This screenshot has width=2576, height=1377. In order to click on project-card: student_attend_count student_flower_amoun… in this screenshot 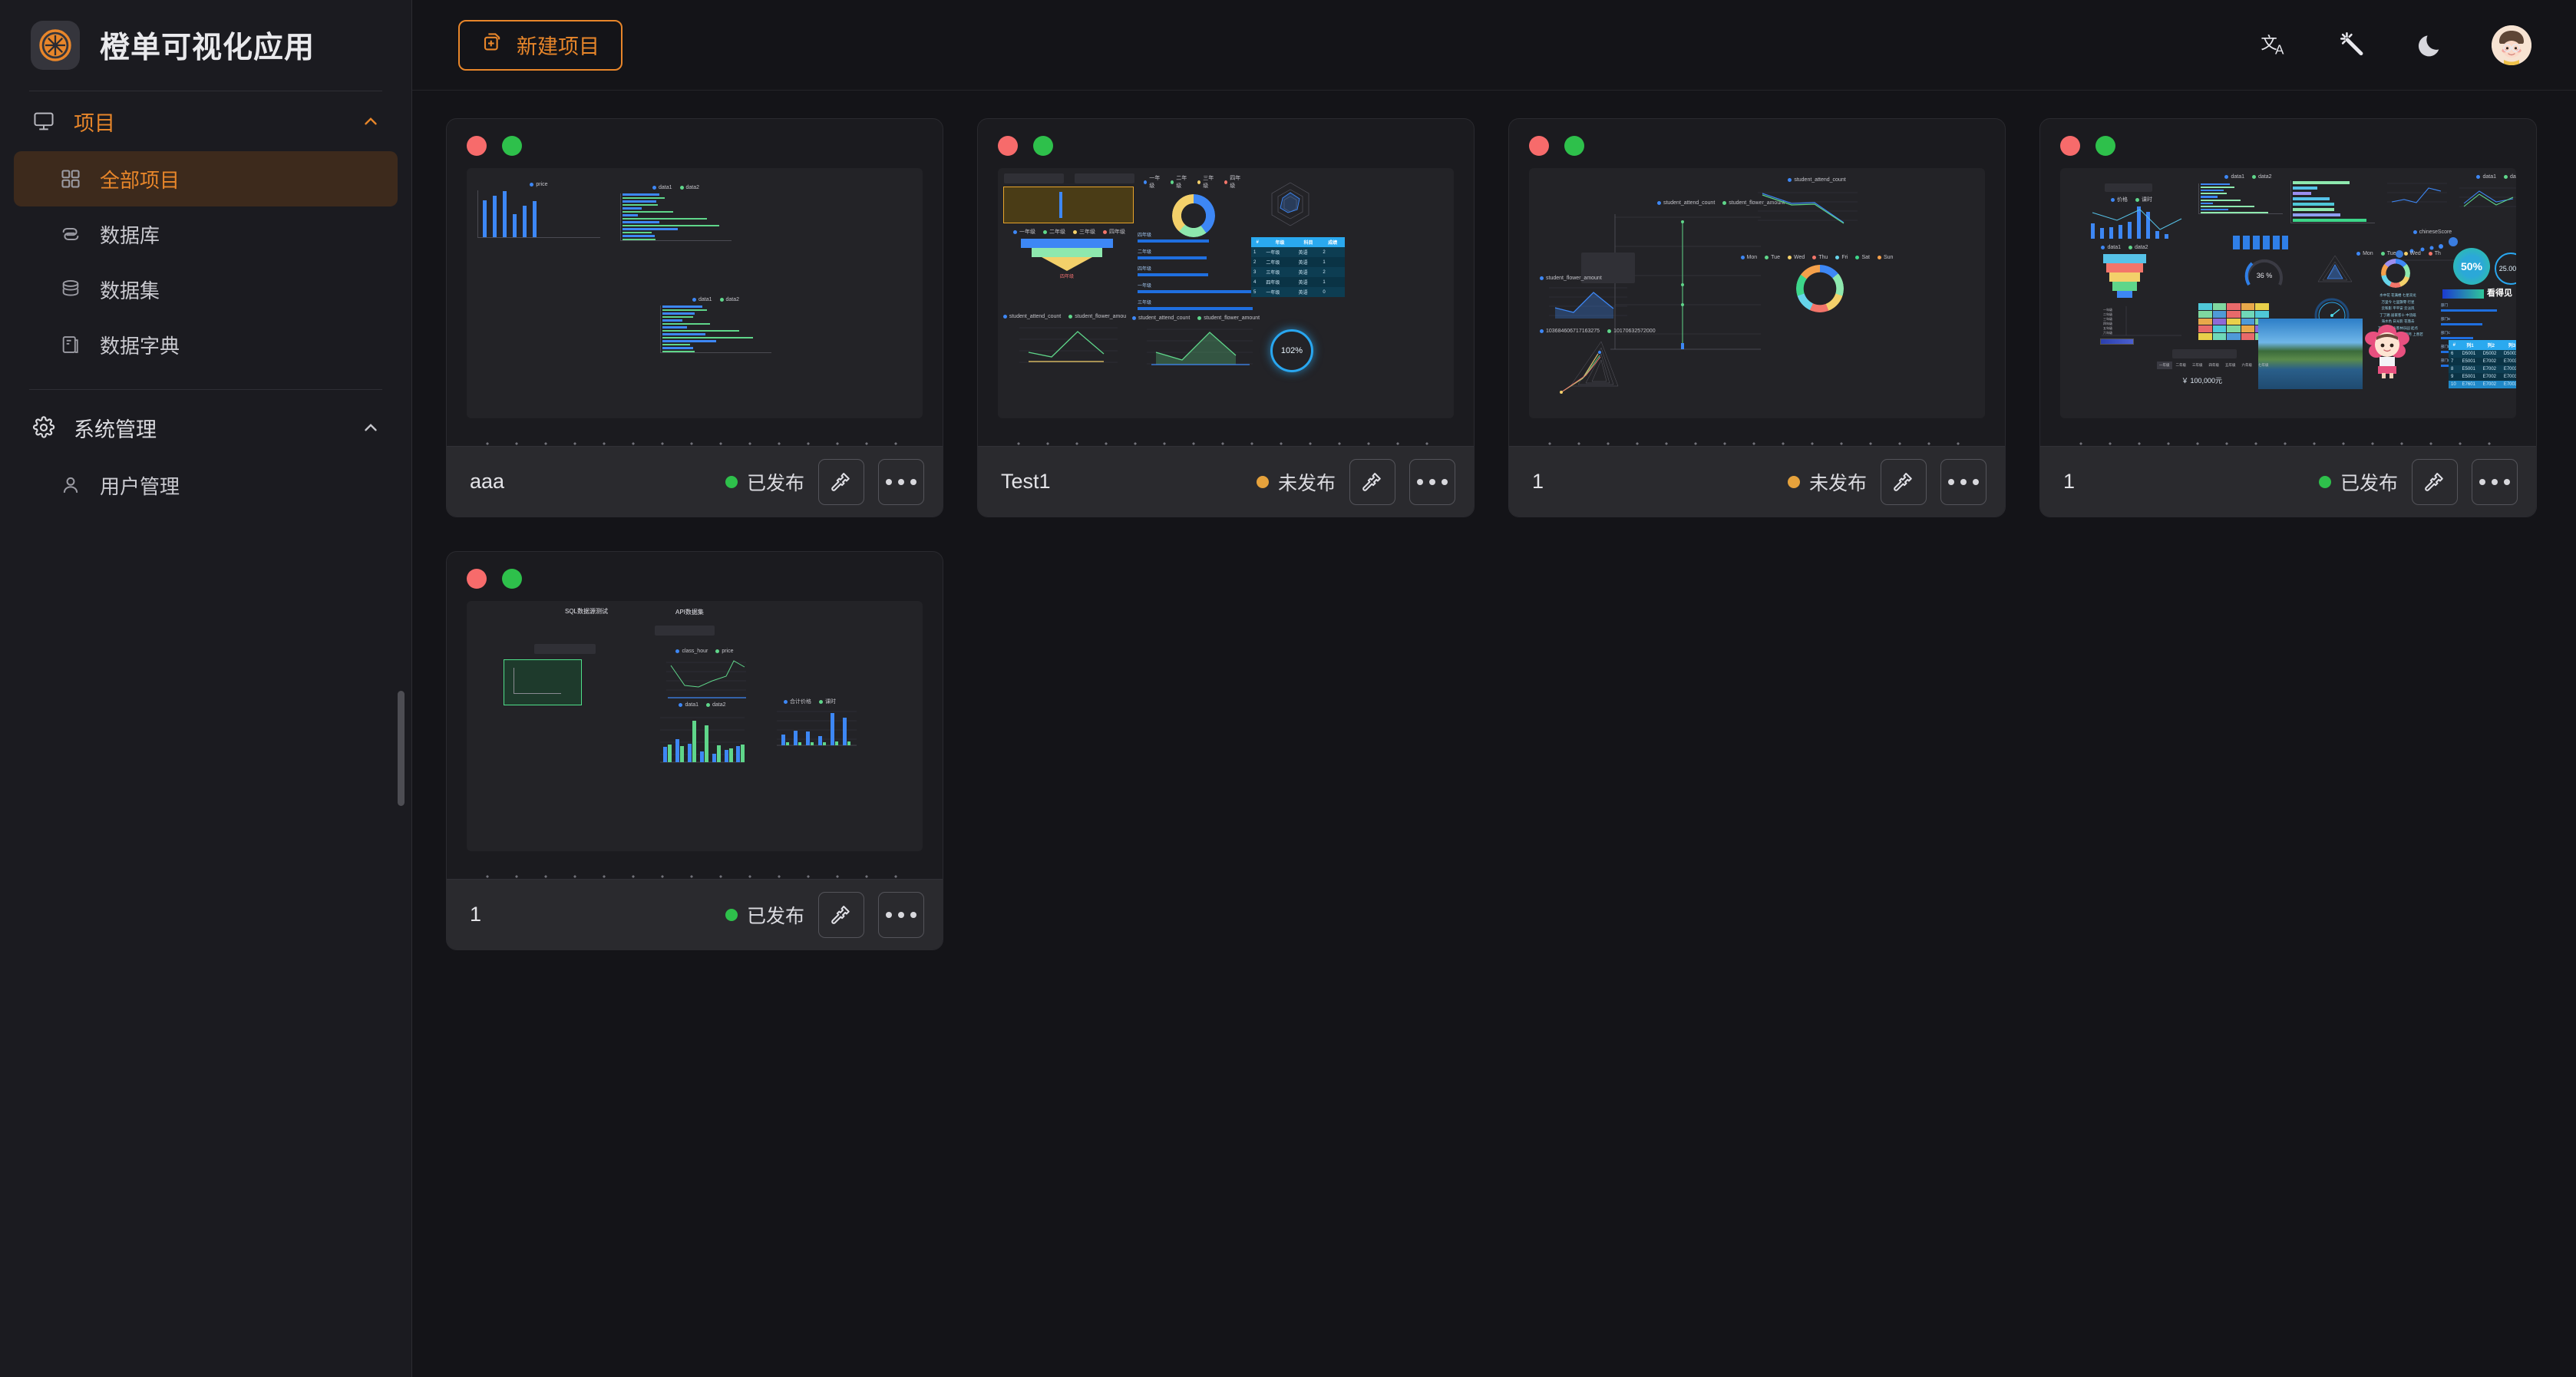, I will do `click(1757, 317)`.